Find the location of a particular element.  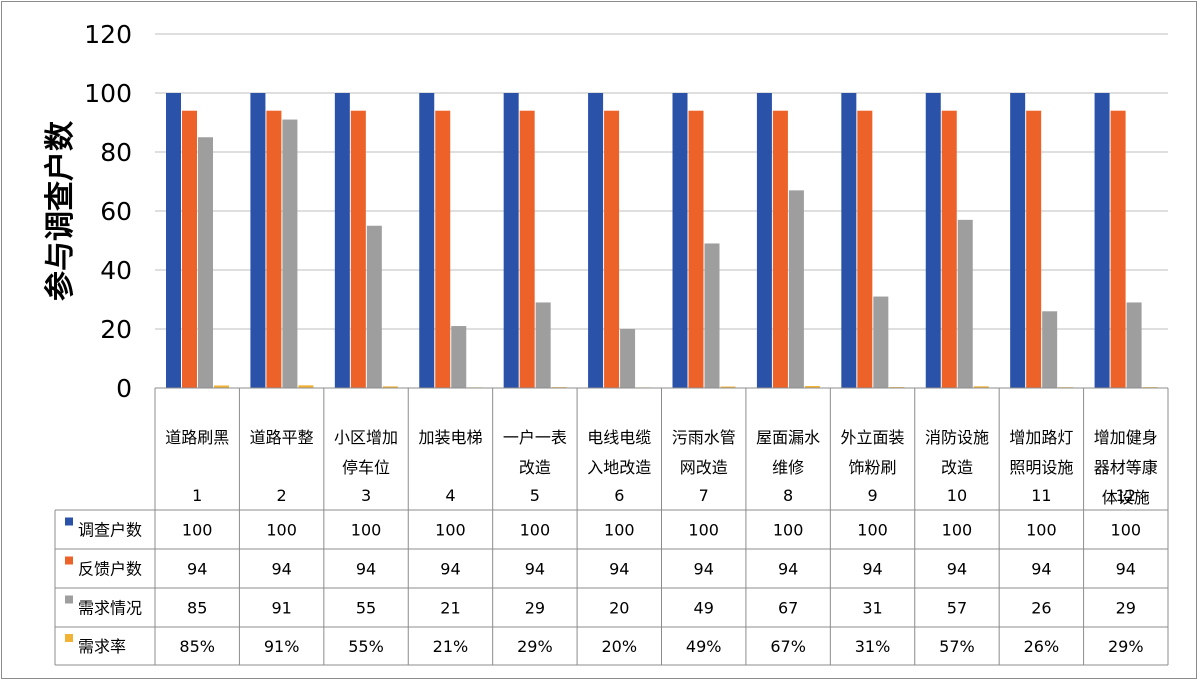

category-index: 2 is located at coordinates (282, 495).